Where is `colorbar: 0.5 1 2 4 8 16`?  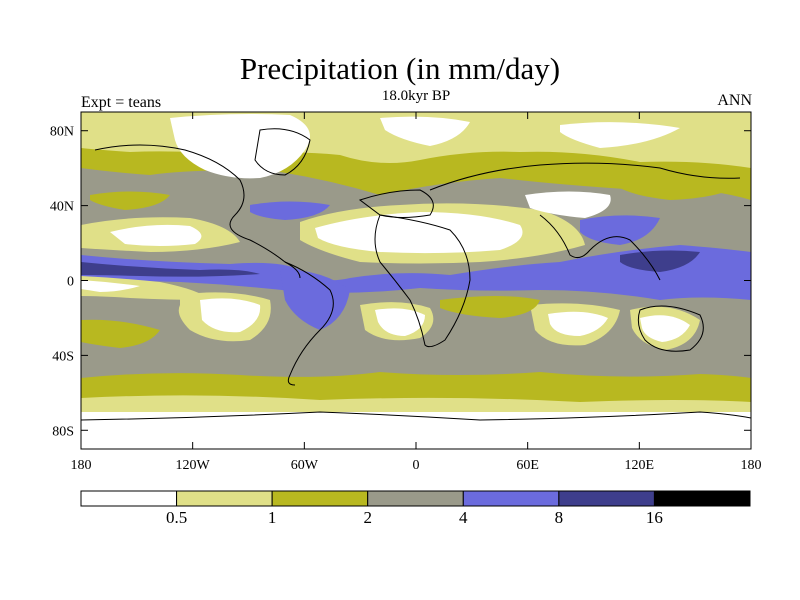
colorbar: 0.5 1 2 4 8 16 is located at coordinates (415, 508).